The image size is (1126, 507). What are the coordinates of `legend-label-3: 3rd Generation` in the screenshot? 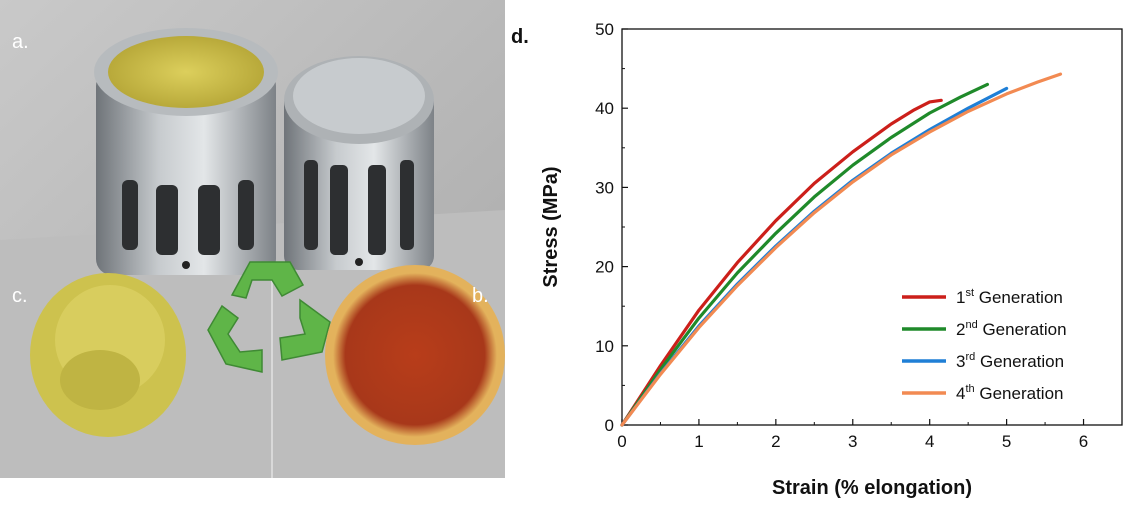 It's located at (1010, 361).